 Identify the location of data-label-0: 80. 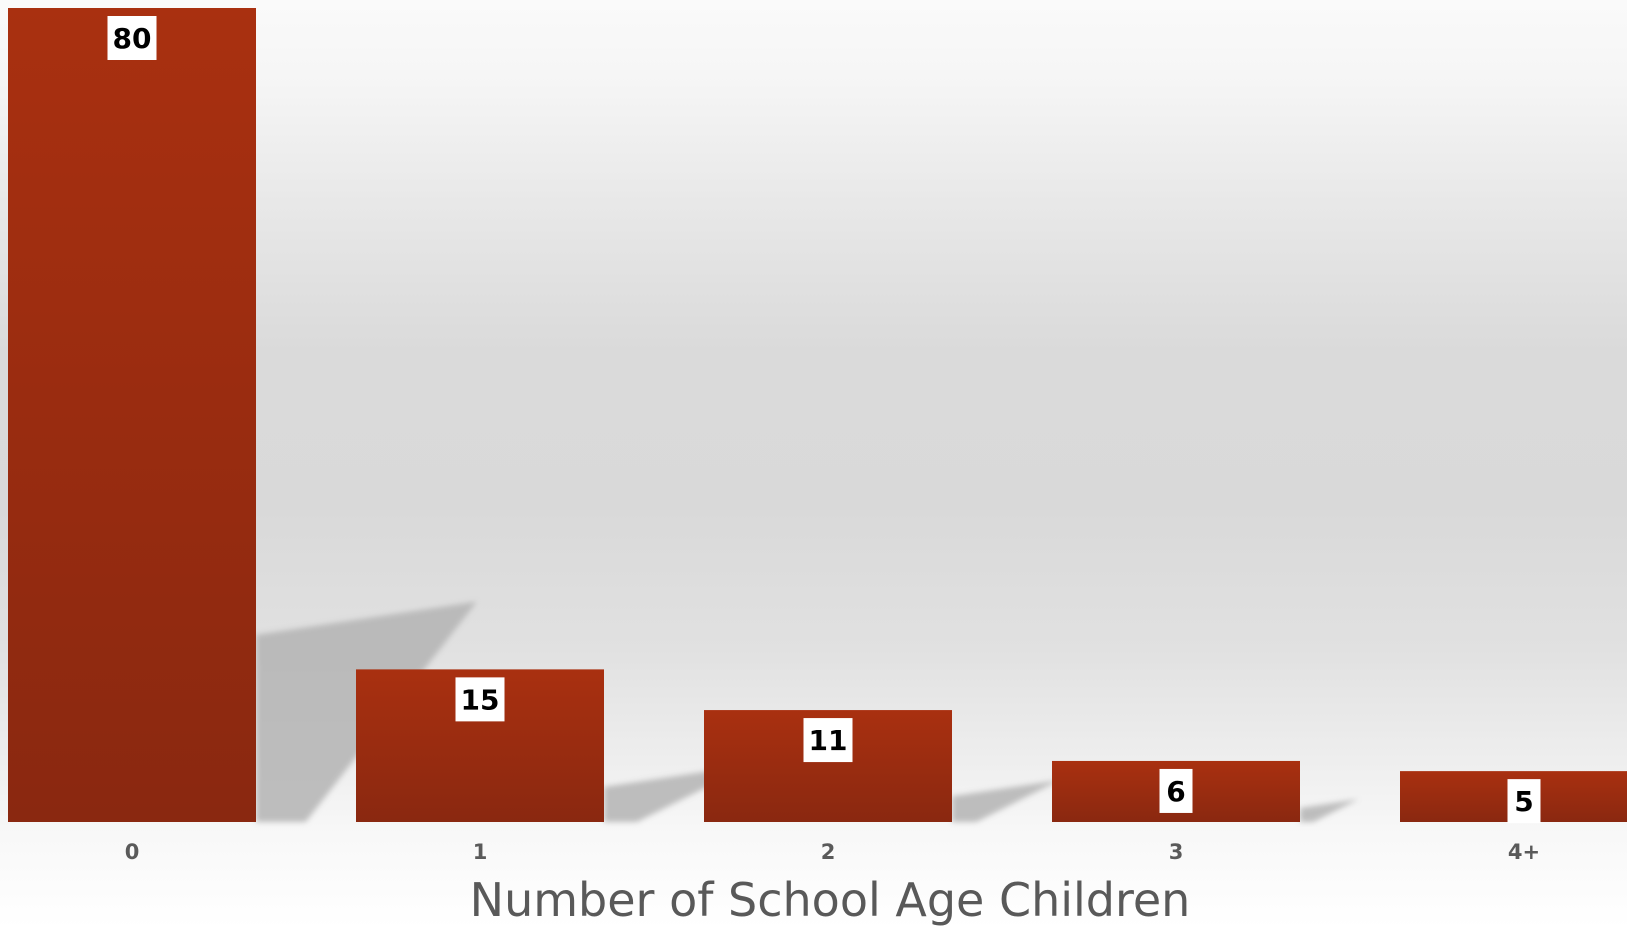
(132, 38).